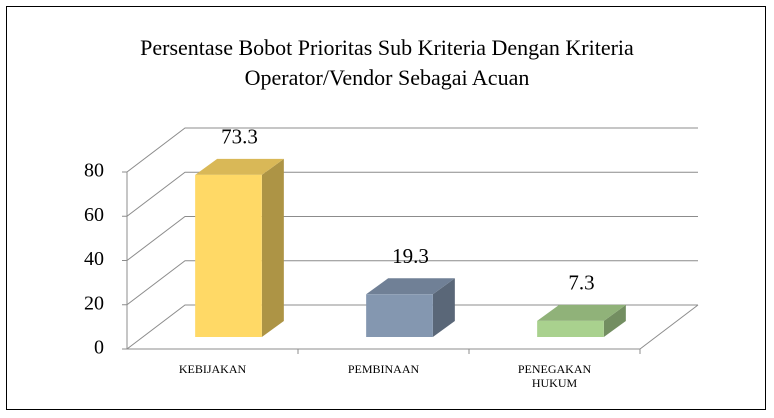 This screenshot has width=774, height=418. I want to click on y-tick-label: 80, so click(94, 171).